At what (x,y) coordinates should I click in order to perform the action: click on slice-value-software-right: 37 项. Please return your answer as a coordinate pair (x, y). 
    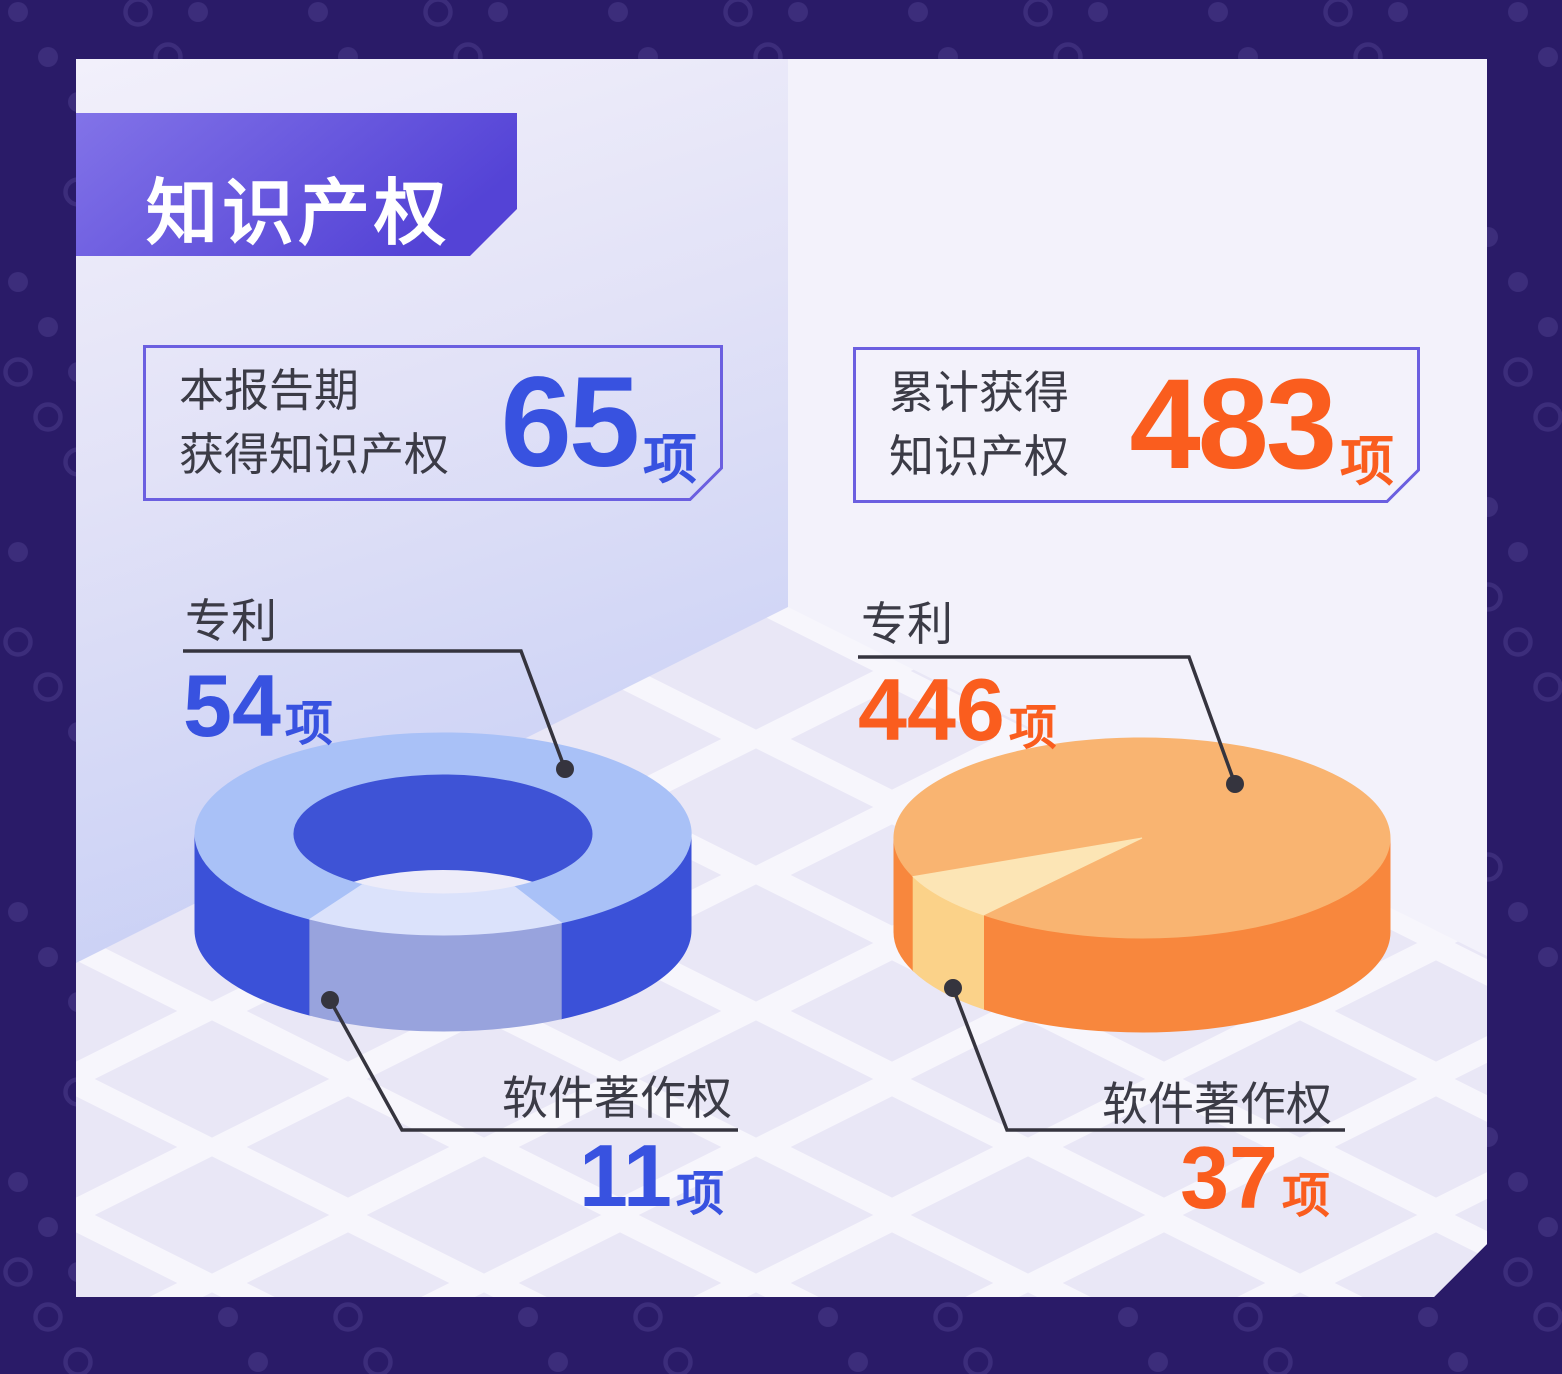
    Looking at the image, I should click on (1255, 1177).